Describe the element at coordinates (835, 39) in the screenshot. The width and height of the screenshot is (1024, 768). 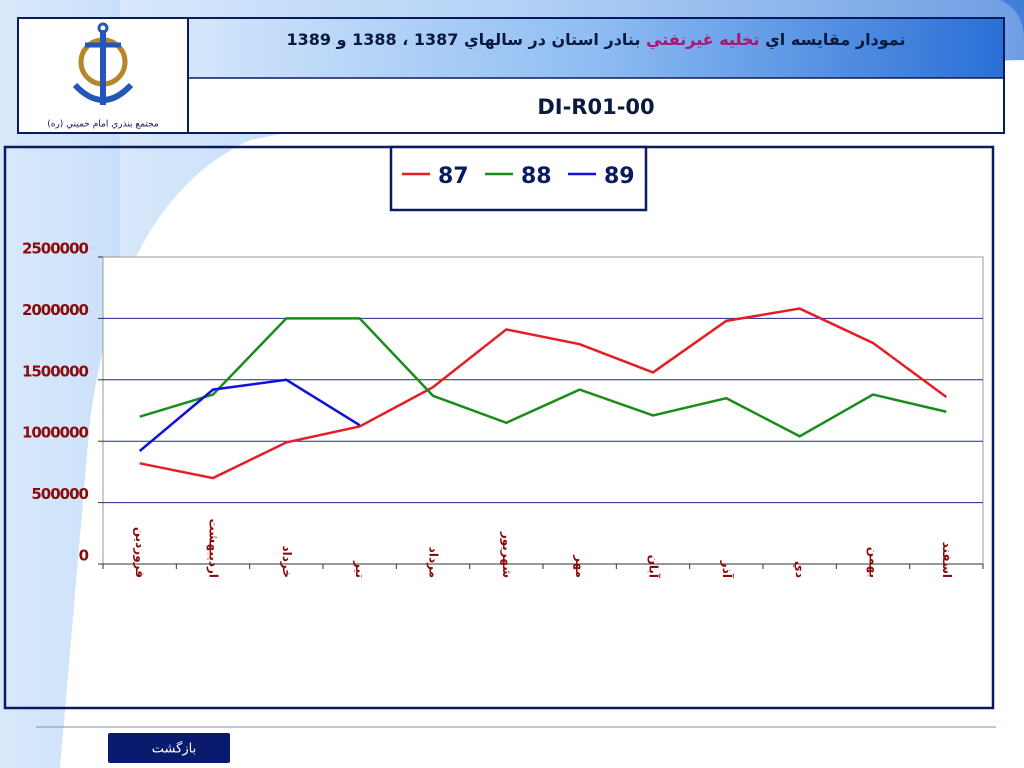
I see `title-part: نمودار مقايسه اي` at that location.